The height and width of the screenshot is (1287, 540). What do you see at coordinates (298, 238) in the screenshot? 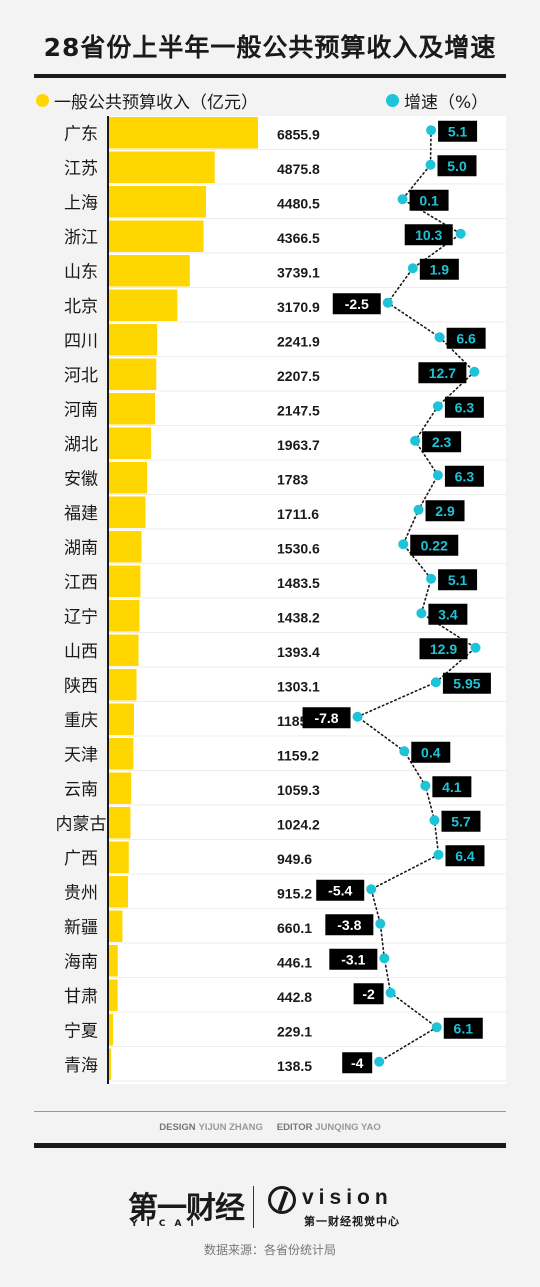
I see `revenue-value-label: 4366.5` at bounding box center [298, 238].